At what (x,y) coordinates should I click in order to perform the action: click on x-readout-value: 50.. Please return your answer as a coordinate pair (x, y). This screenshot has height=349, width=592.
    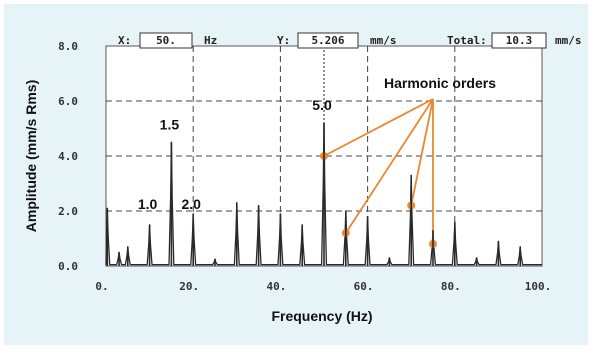
    Looking at the image, I should click on (166, 40).